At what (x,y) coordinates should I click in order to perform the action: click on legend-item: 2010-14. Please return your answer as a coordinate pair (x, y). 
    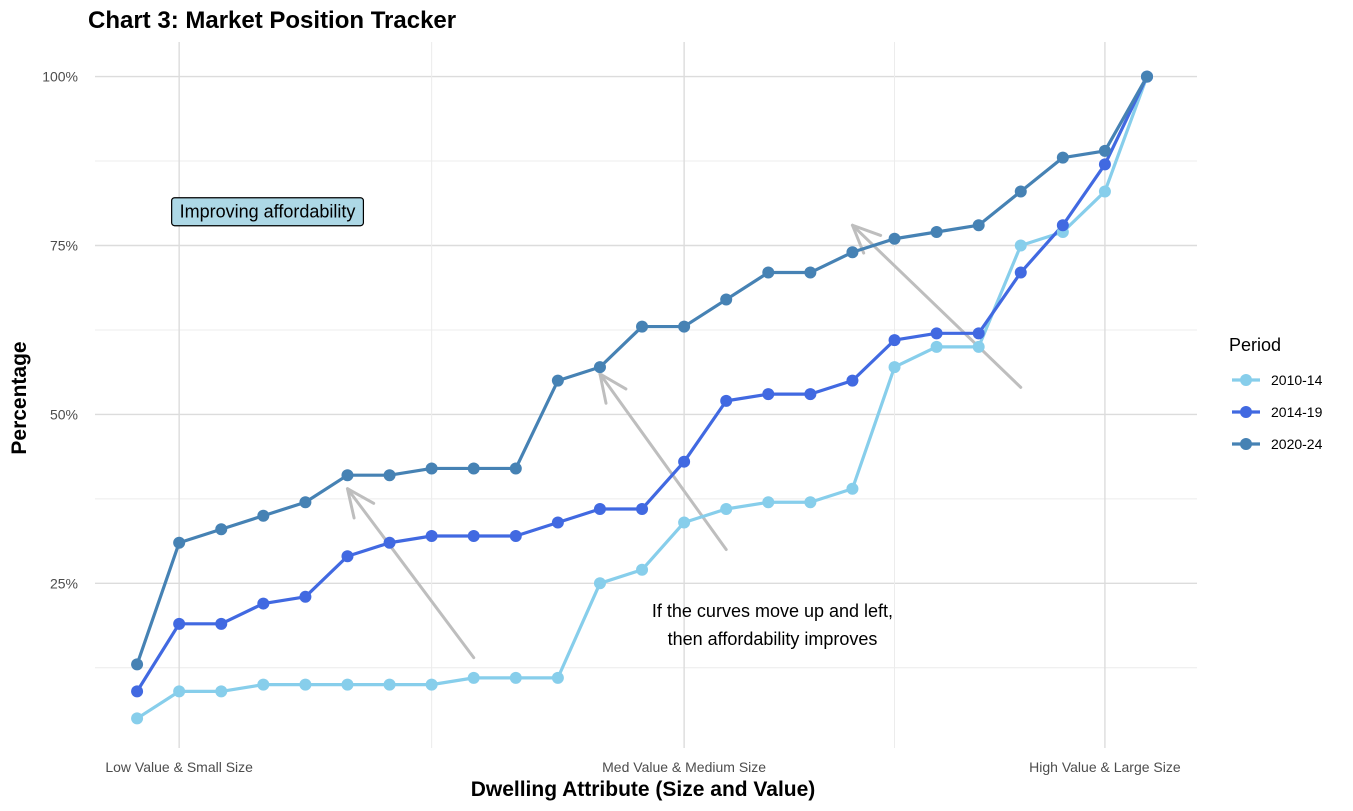
    Looking at the image, I should click on (1277, 380).